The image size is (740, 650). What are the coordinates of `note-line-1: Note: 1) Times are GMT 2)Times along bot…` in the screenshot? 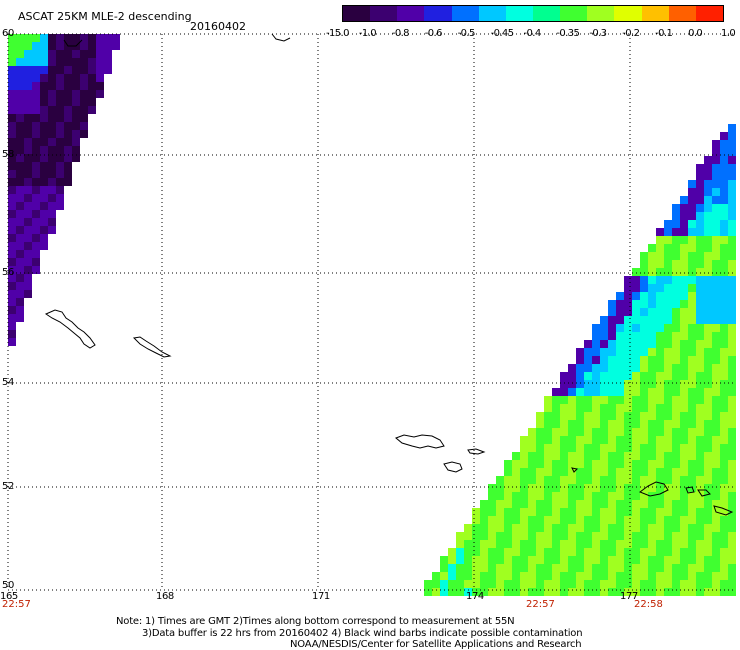 It's located at (315, 621).